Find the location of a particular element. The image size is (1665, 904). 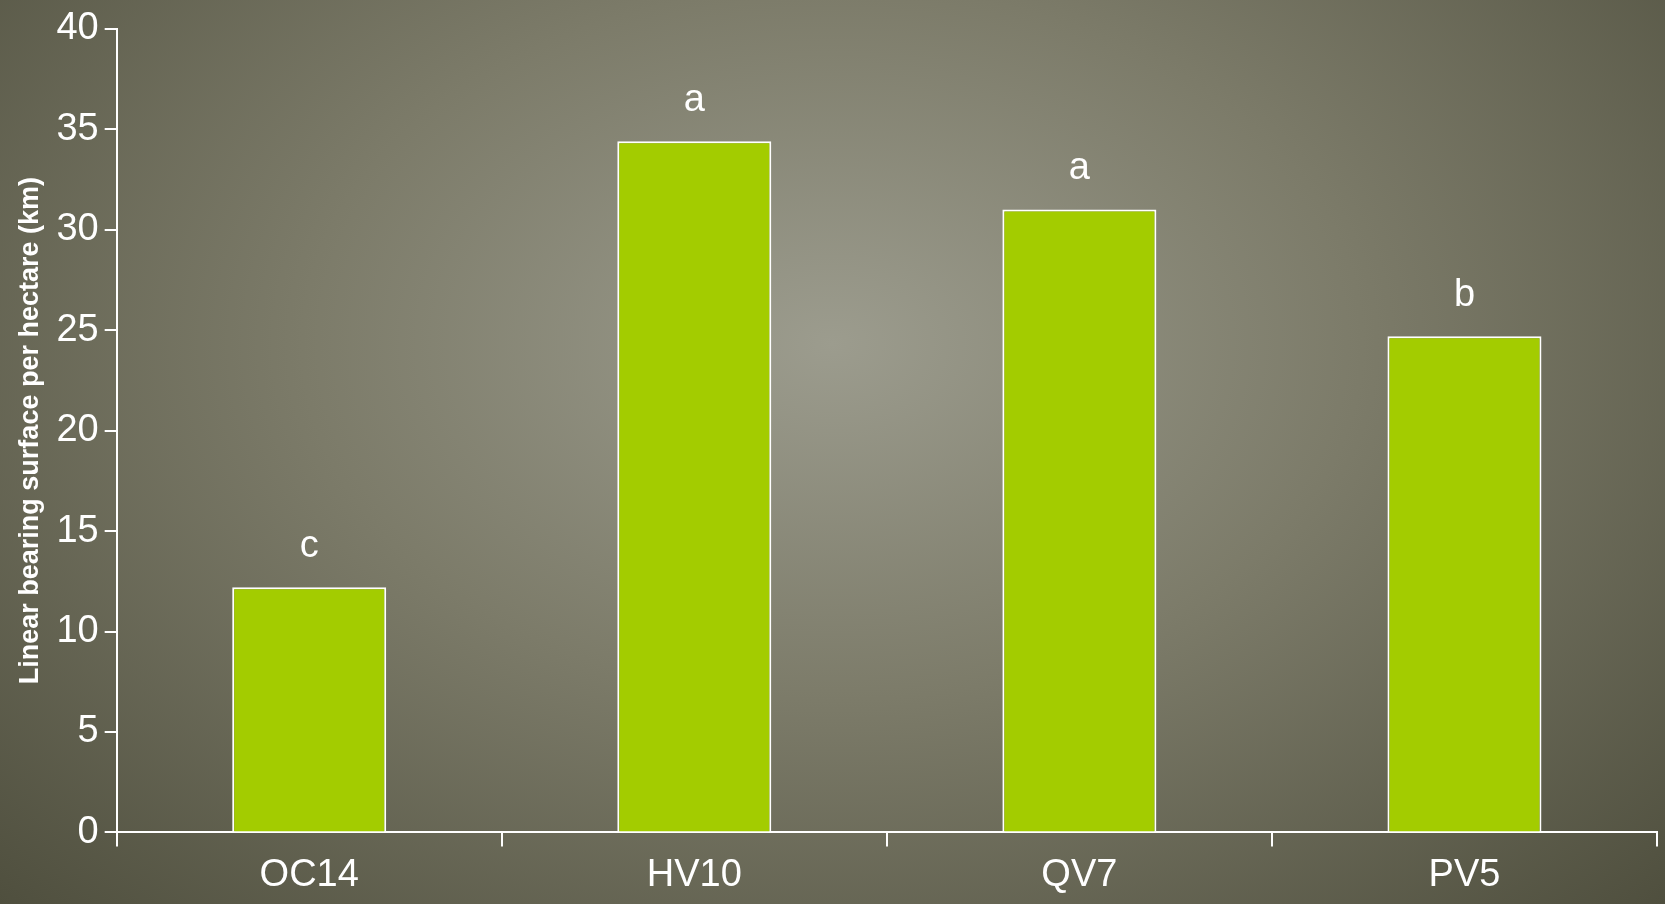

x-tick-label: QV7 is located at coordinates (1079, 872).